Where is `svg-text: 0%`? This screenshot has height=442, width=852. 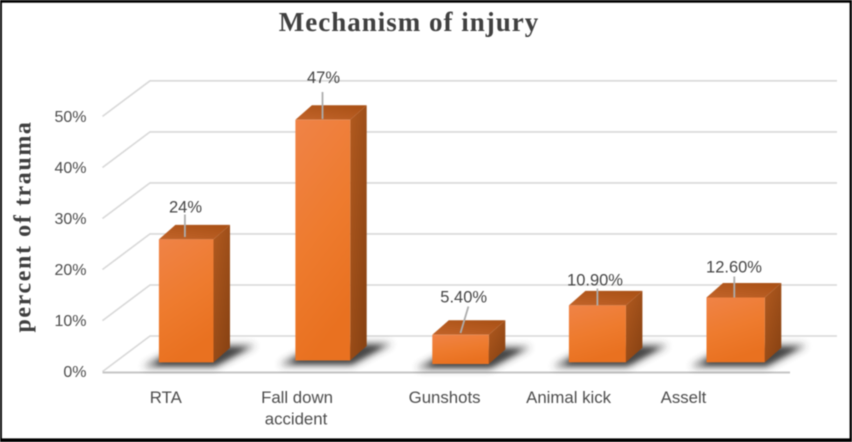 svg-text: 0% is located at coordinates (74, 372).